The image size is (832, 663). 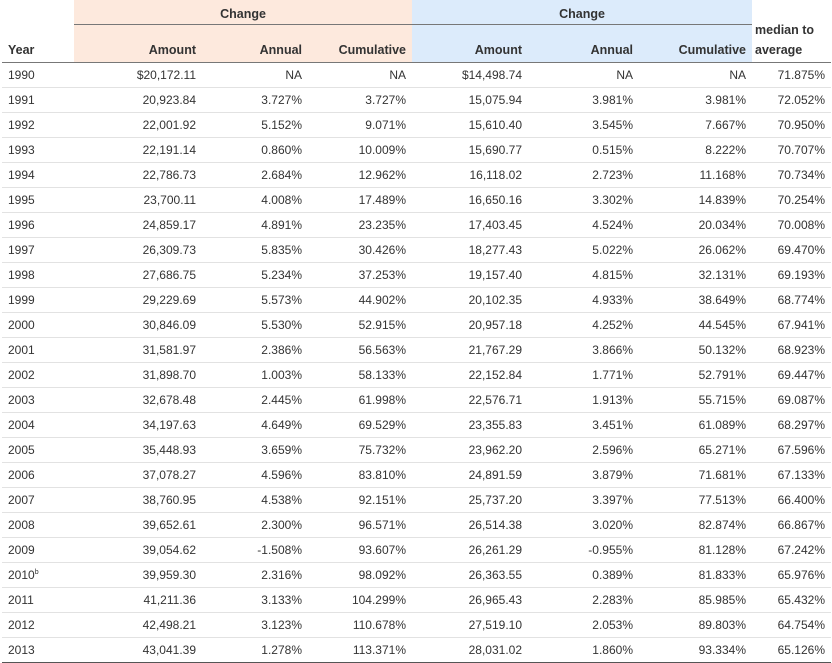 I want to click on cumulative1-cell-text: 69.529%, so click(x=382, y=425).